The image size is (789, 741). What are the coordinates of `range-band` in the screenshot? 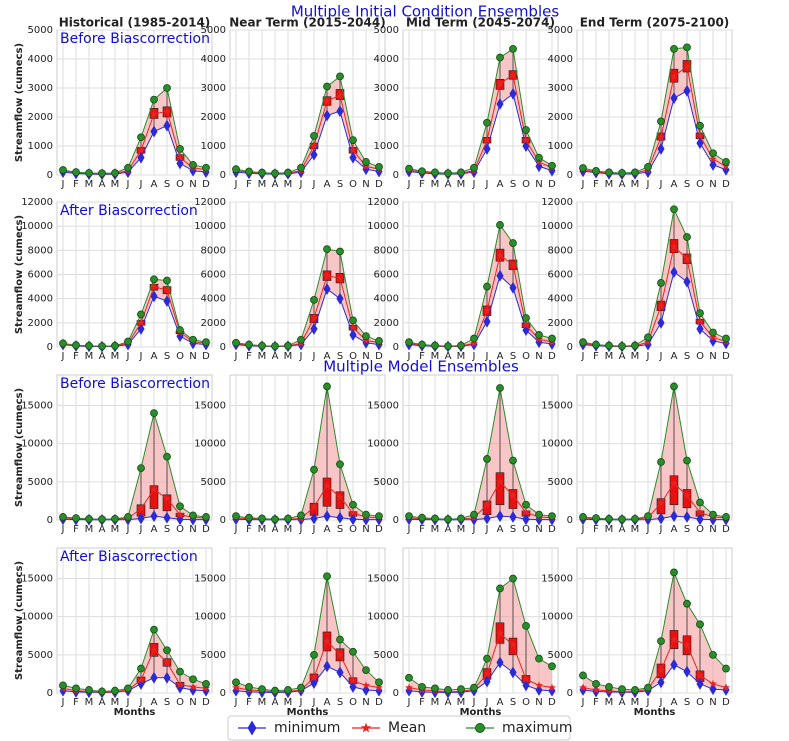 It's located at (654, 632).